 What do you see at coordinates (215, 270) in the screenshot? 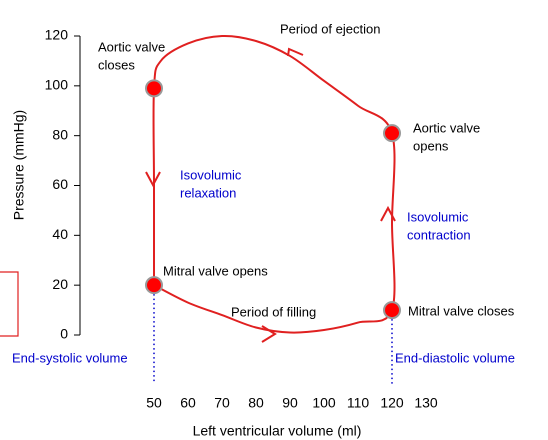
I see `annotation: Mitral valve opens` at bounding box center [215, 270].